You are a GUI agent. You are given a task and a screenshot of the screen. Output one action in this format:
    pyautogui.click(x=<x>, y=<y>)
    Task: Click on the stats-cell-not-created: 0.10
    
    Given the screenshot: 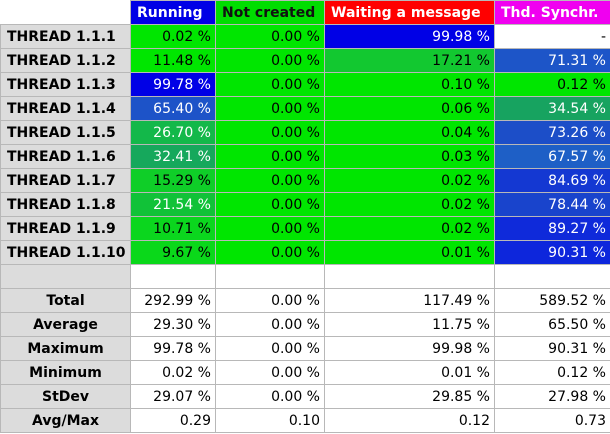 What is the action you would take?
    pyautogui.click(x=270, y=420)
    